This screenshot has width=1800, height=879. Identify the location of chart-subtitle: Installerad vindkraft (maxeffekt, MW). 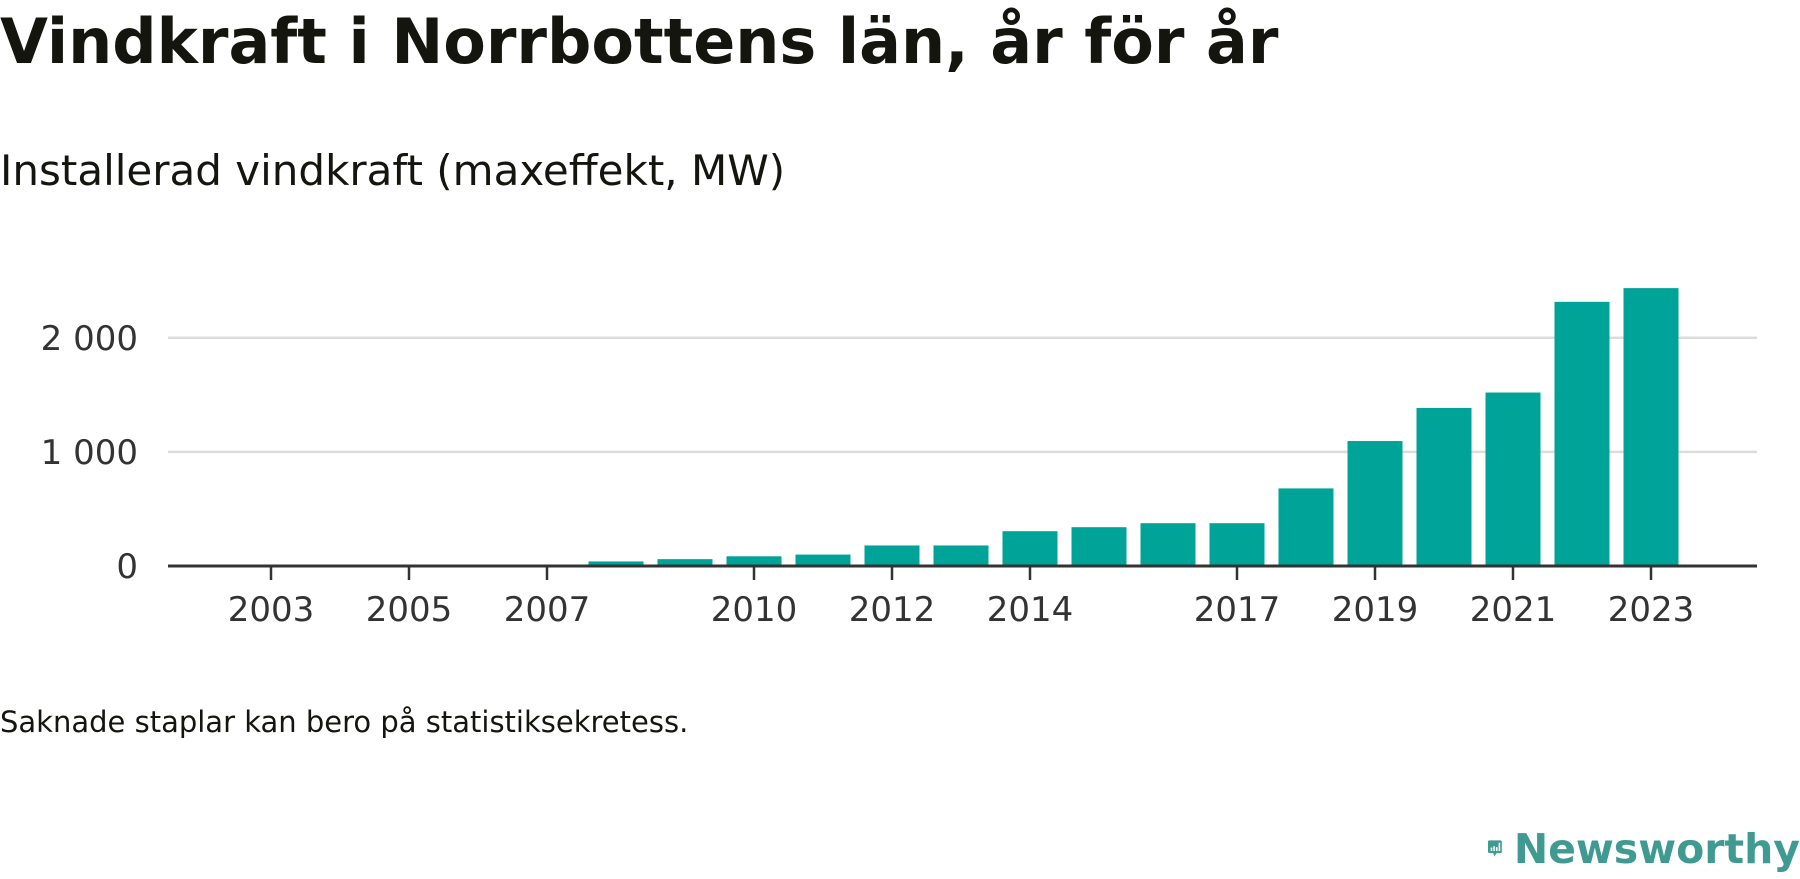
(393, 170).